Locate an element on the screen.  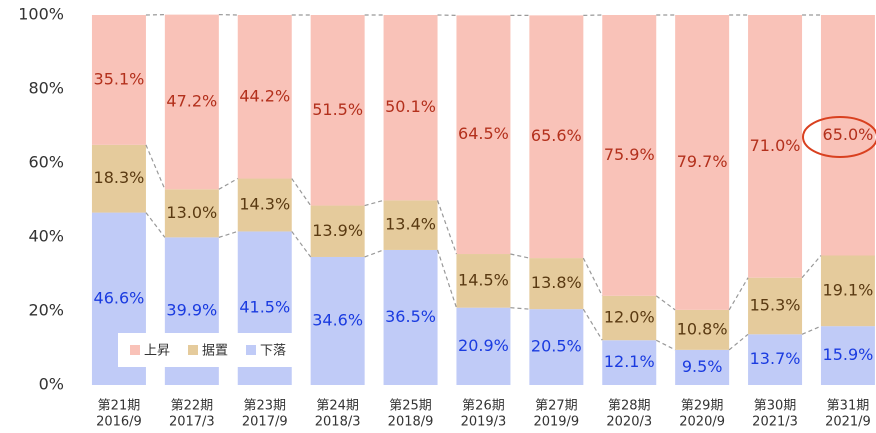
data-label: 34.6% is located at coordinates (337, 319).